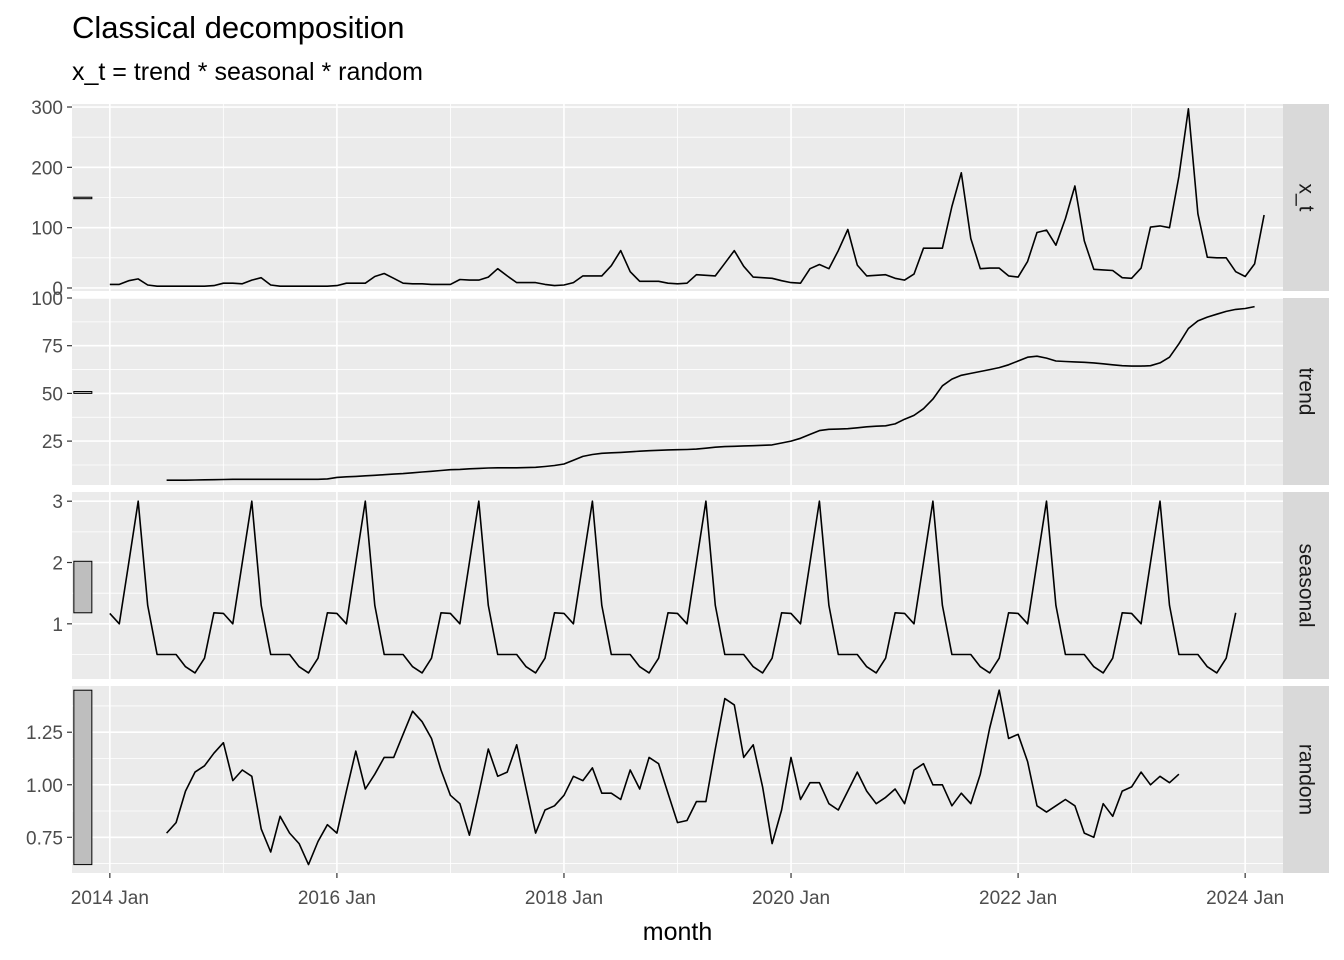  Describe the element at coordinates (44, 786) in the screenshot. I see `y-tick-label: 1.00` at that location.